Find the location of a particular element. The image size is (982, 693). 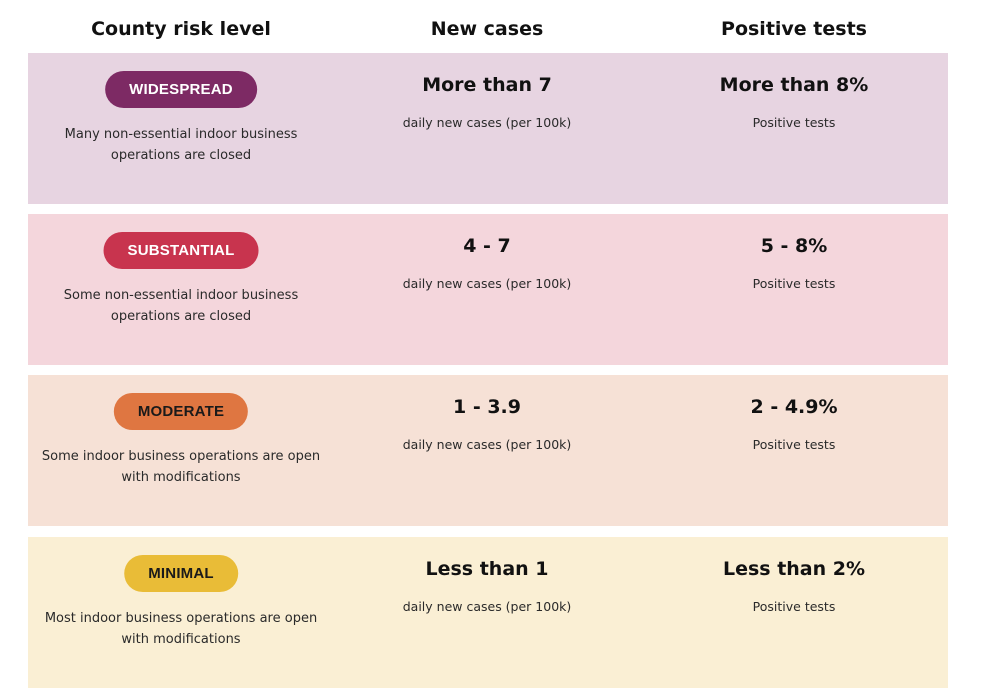

new-cases-value: More than 7 is located at coordinates (487, 85).